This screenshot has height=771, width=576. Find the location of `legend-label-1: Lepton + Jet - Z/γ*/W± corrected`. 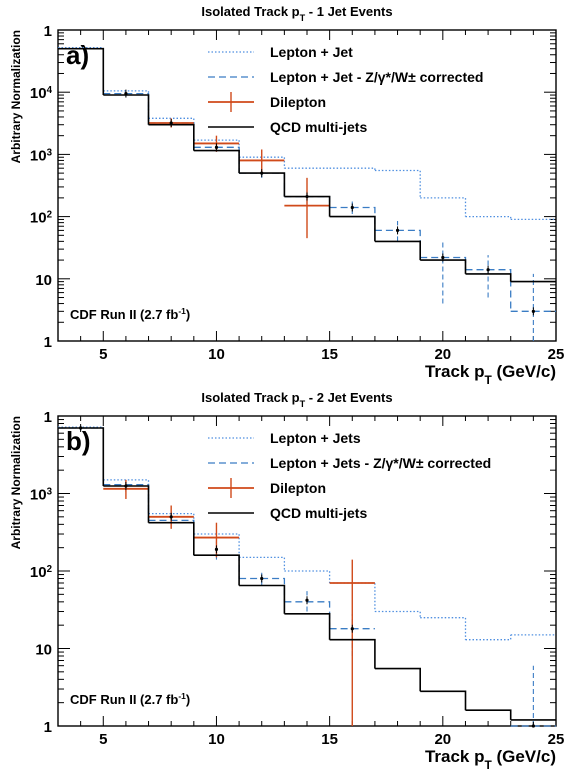

legend-label-1: Lepton + Jet - Z/γ*/W± corrected is located at coordinates (376, 77).